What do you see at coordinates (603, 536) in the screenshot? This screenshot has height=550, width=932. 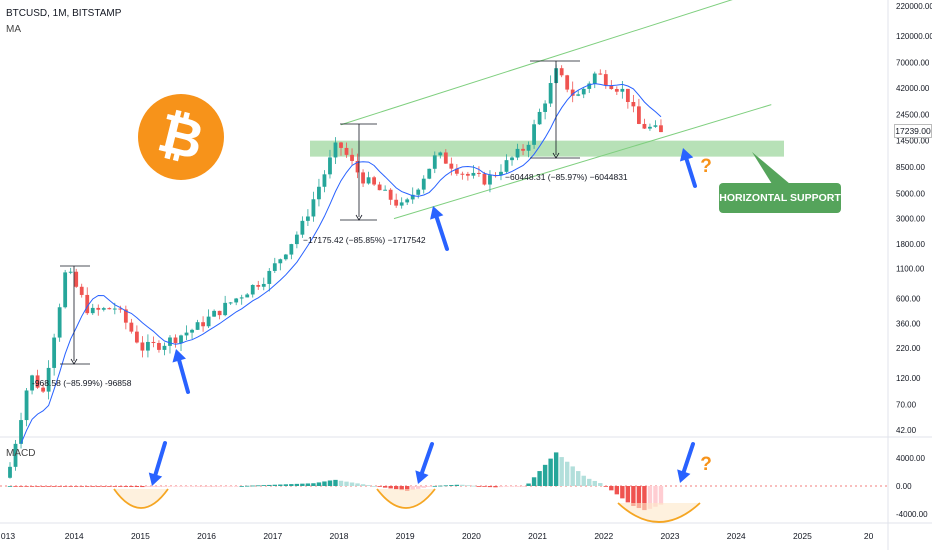 I see `time-tick-label: 2022` at bounding box center [603, 536].